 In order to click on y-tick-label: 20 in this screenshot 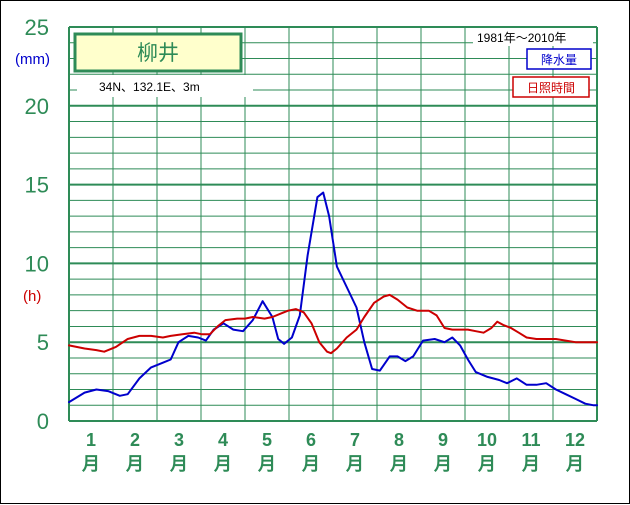, I will do `click(37, 106)`.